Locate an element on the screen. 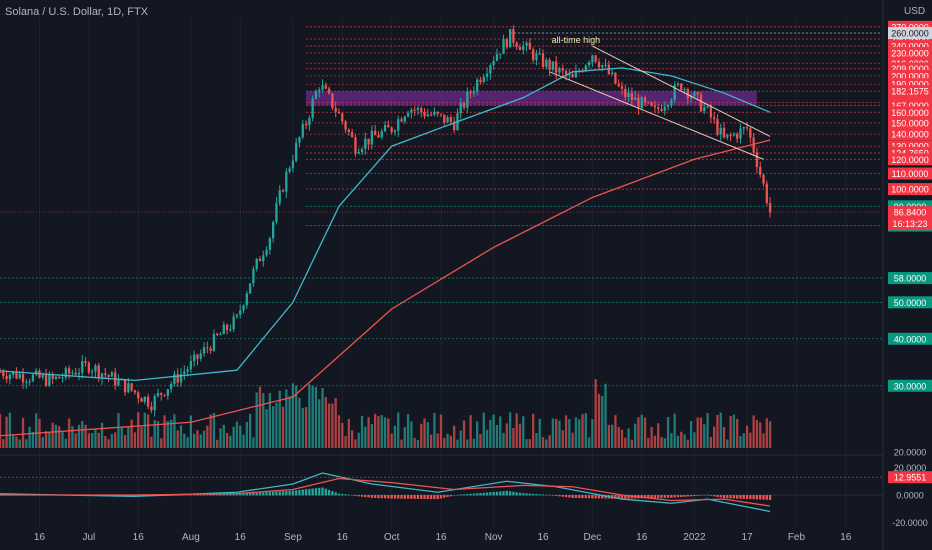 This screenshot has width=932, height=550. resistance-level-label: 100.0000 is located at coordinates (910, 189).